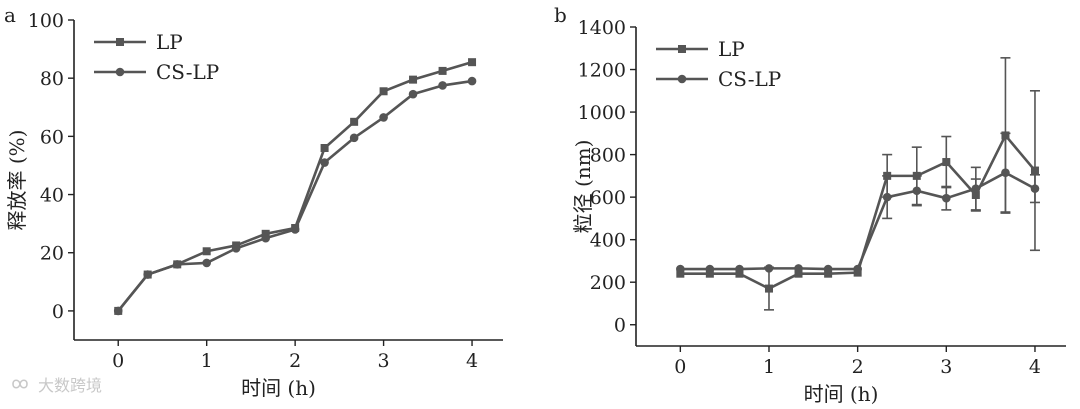 Image resolution: width=1080 pixels, height=409 pixels. What do you see at coordinates (583, 187) in the screenshot?
I see `panel-b-y-axis-title: 粒径 (nm)` at bounding box center [583, 187].